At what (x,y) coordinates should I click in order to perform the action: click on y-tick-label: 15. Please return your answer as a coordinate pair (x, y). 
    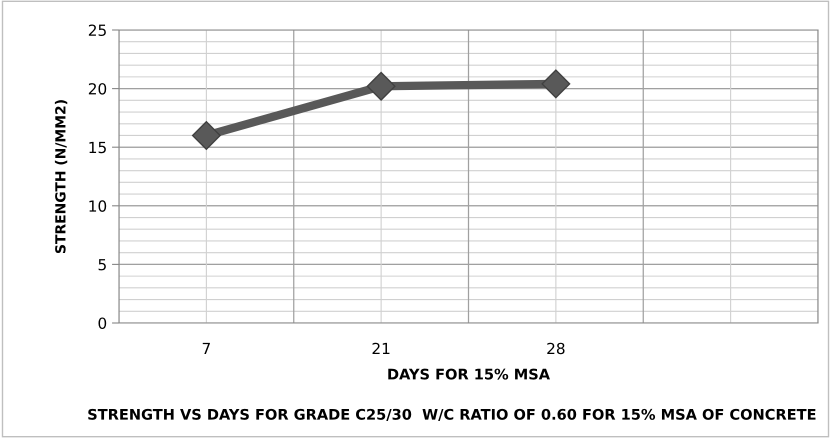
    Looking at the image, I should click on (97, 148).